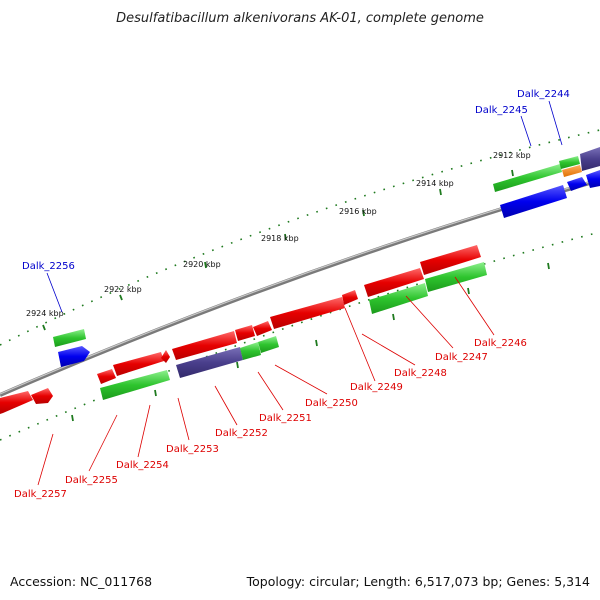 The width and height of the screenshot is (600, 600). Describe the element at coordinates (376, 387) in the screenshot. I see `gene-label-dalk-2249: Dalk_2249` at that location.